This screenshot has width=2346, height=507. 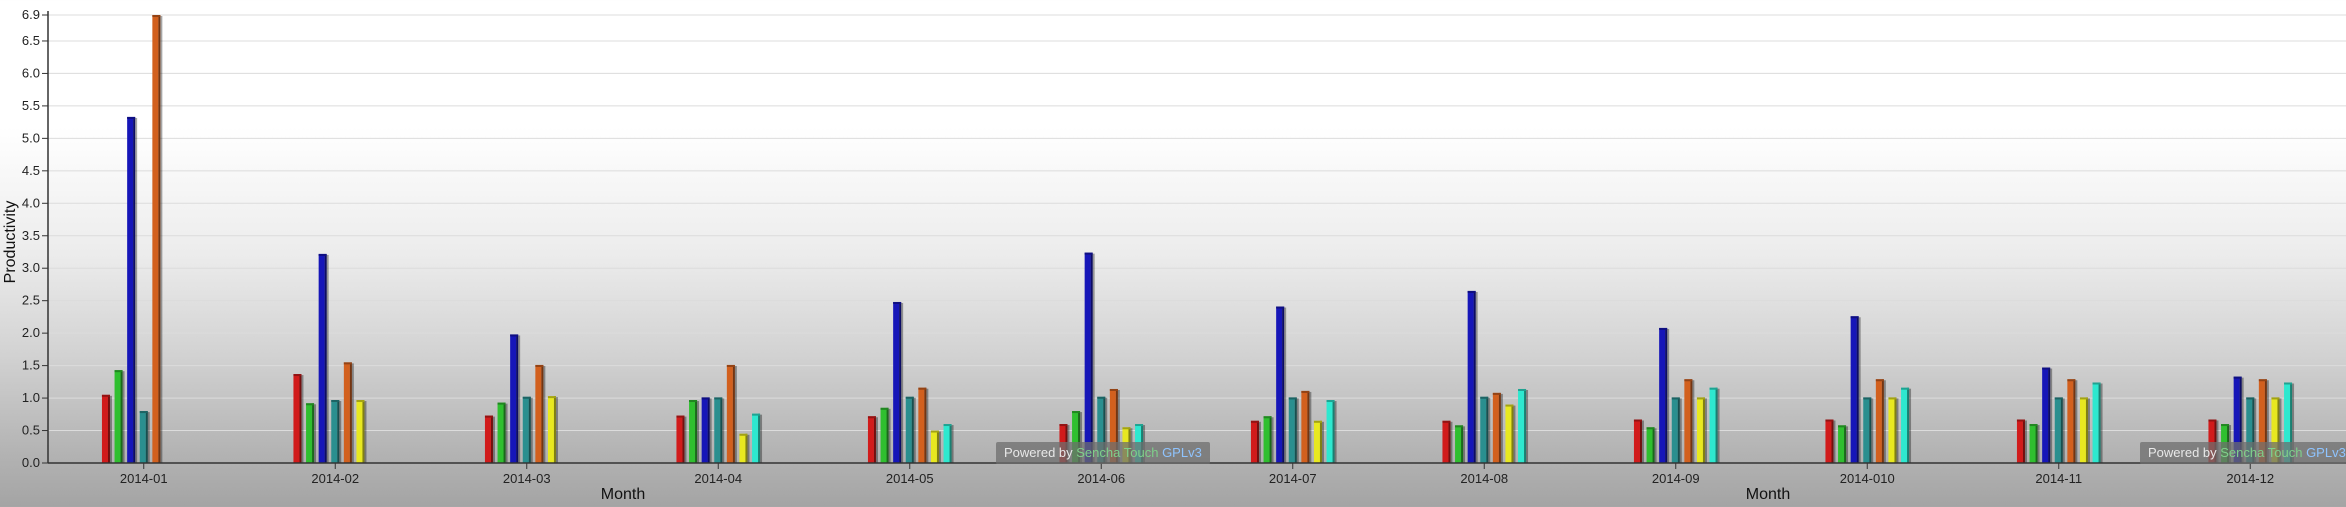 I want to click on y-tick-label: 6.9, so click(x=31, y=14).